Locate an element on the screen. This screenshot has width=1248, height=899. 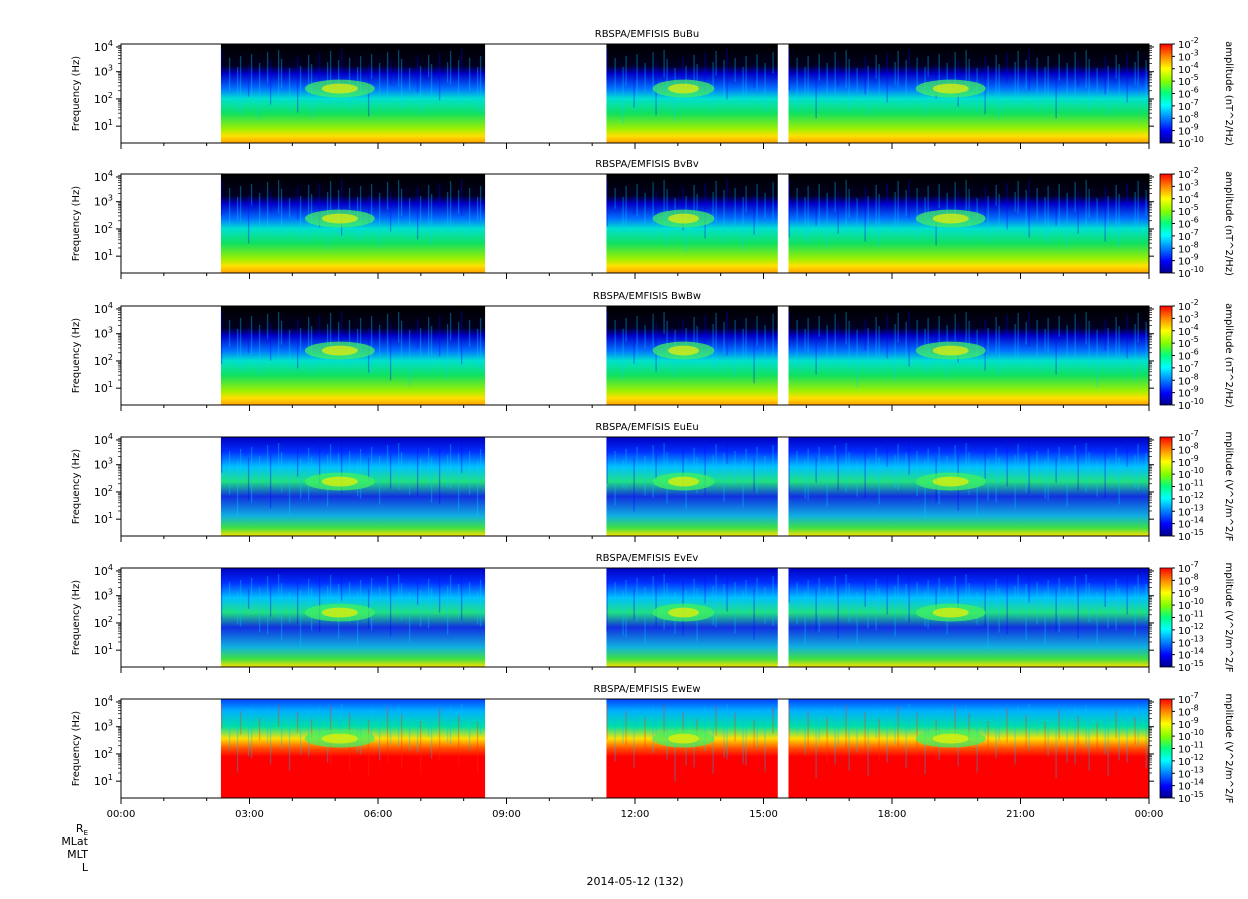
x-tick-label: 06:00 is located at coordinates (378, 814).